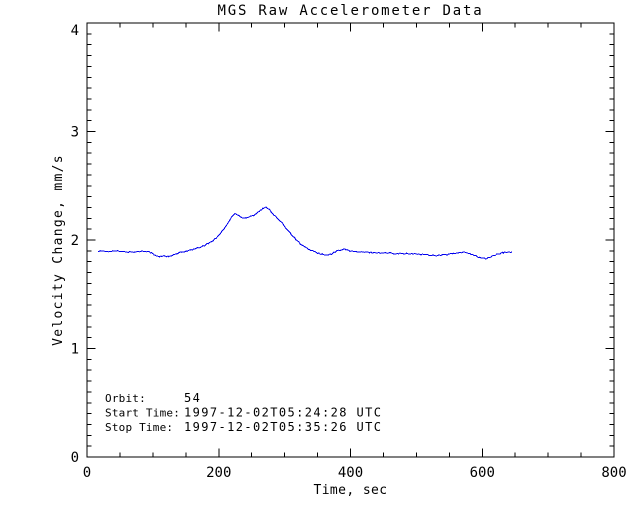 Image resolution: width=640 pixels, height=512 pixels. I want to click on x-tick-label: 200, so click(218, 473).